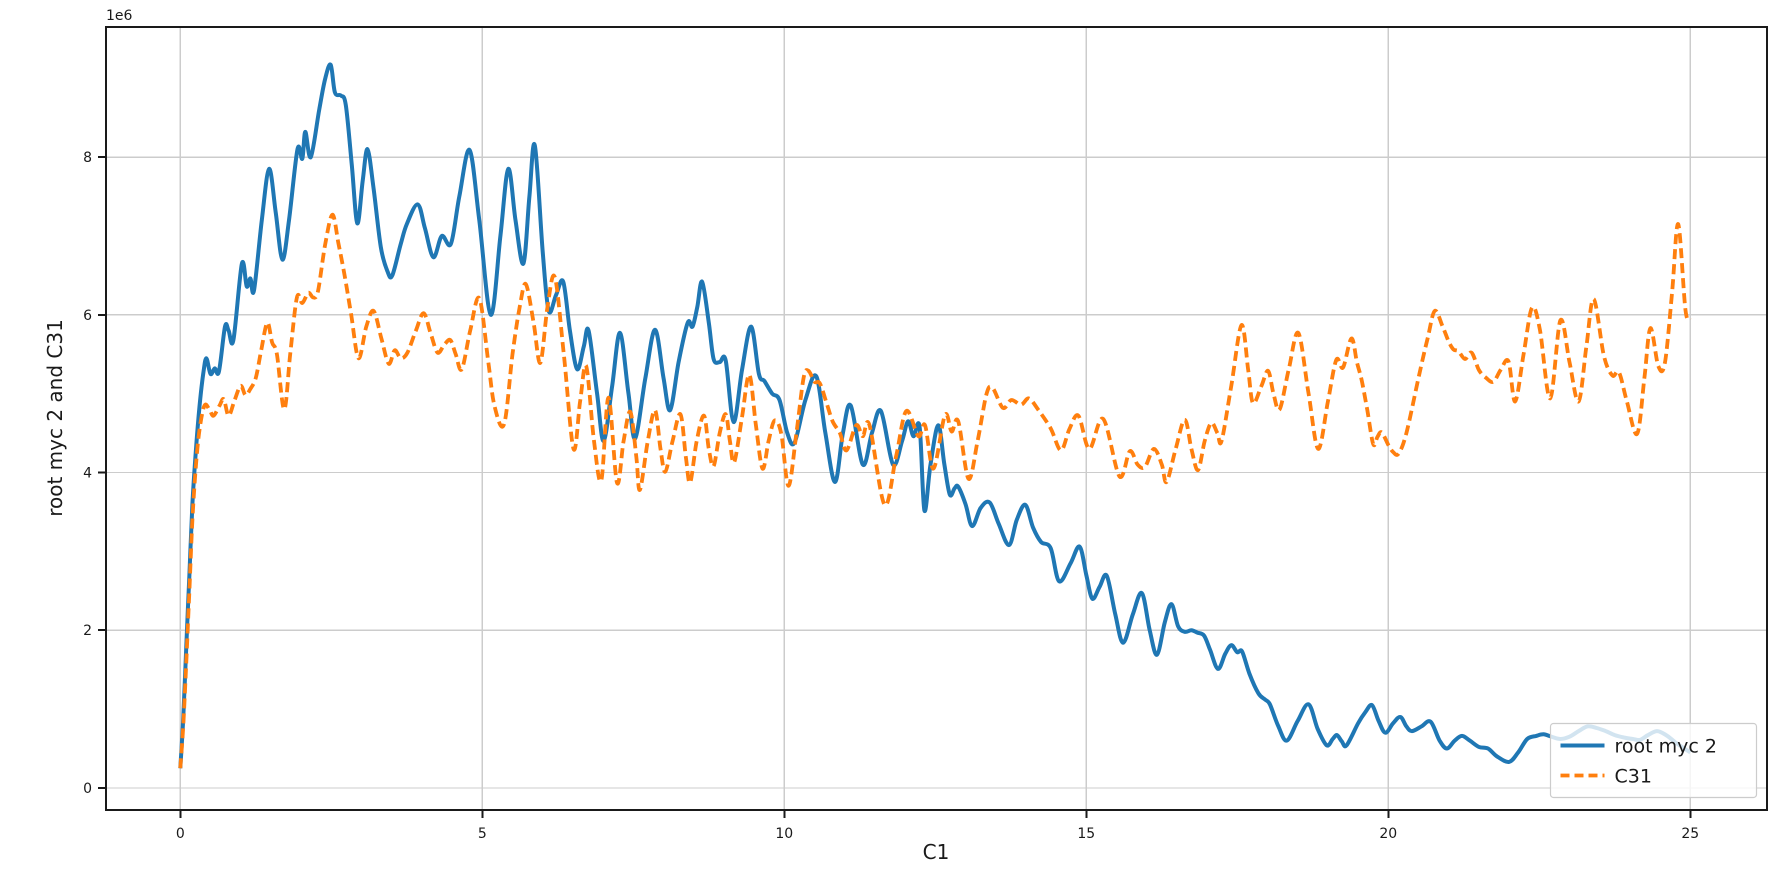 The height and width of the screenshot is (878, 1788). I want to click on legend-box, so click(1653, 760).